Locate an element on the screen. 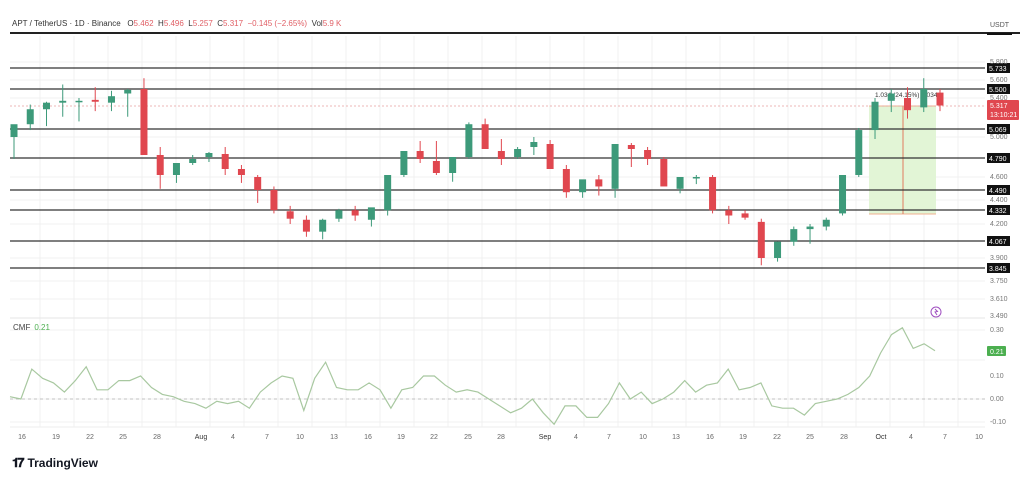 Image resolution: width=1024 pixels, height=482 pixels. currency-underline is located at coordinates (999, 34).